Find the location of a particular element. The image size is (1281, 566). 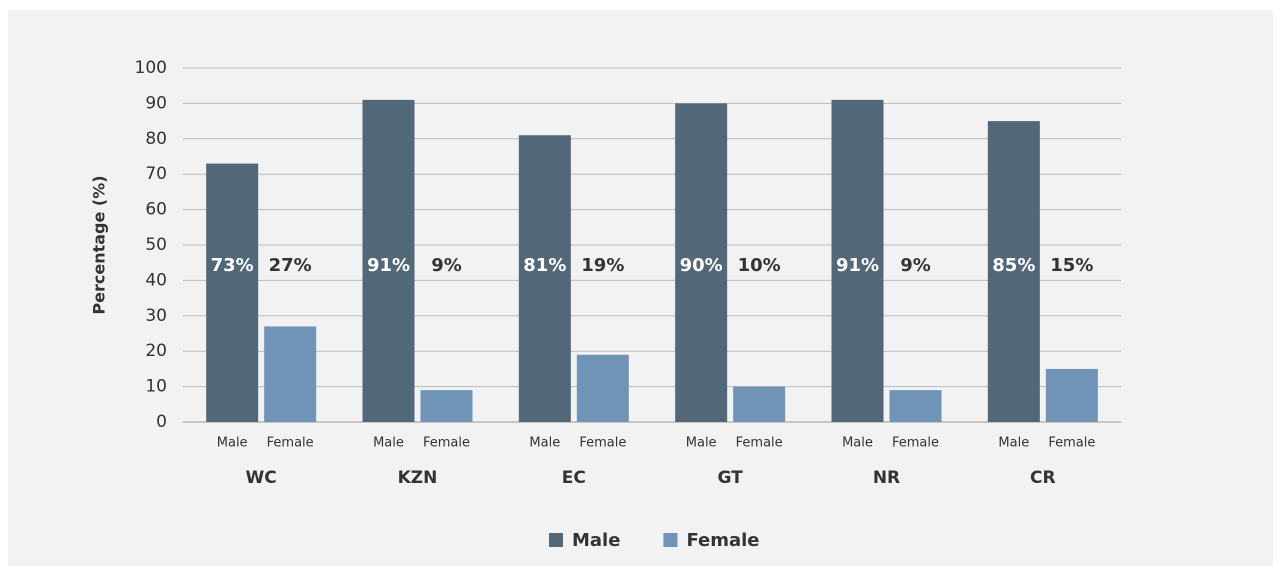

category-label: GT is located at coordinates (731, 478).